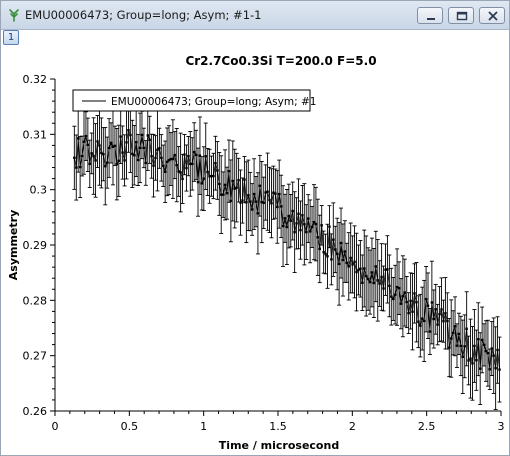 The image size is (510, 456). Describe the element at coordinates (255, 15) in the screenshot. I see `window-titlebar: EMU00006473; Group=long; Asym; #1-1` at that location.